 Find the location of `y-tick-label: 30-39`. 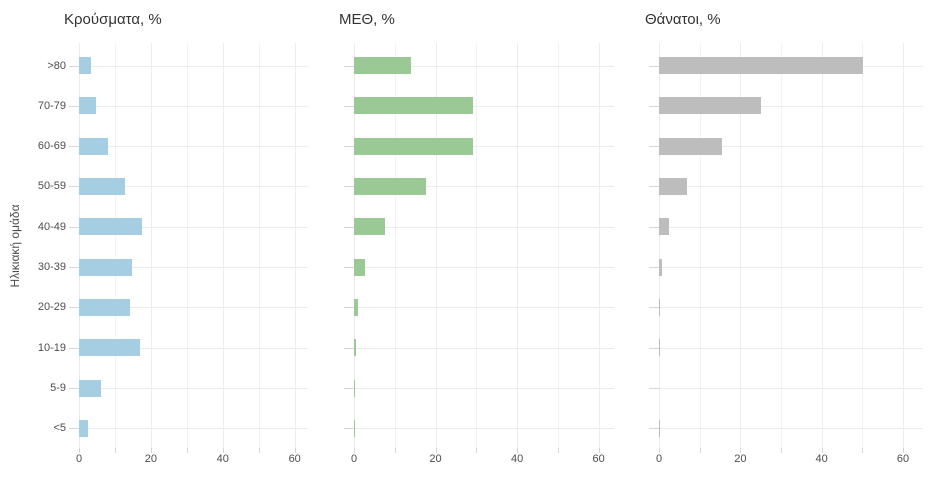

y-tick-label: 30-39 is located at coordinates (51, 267).